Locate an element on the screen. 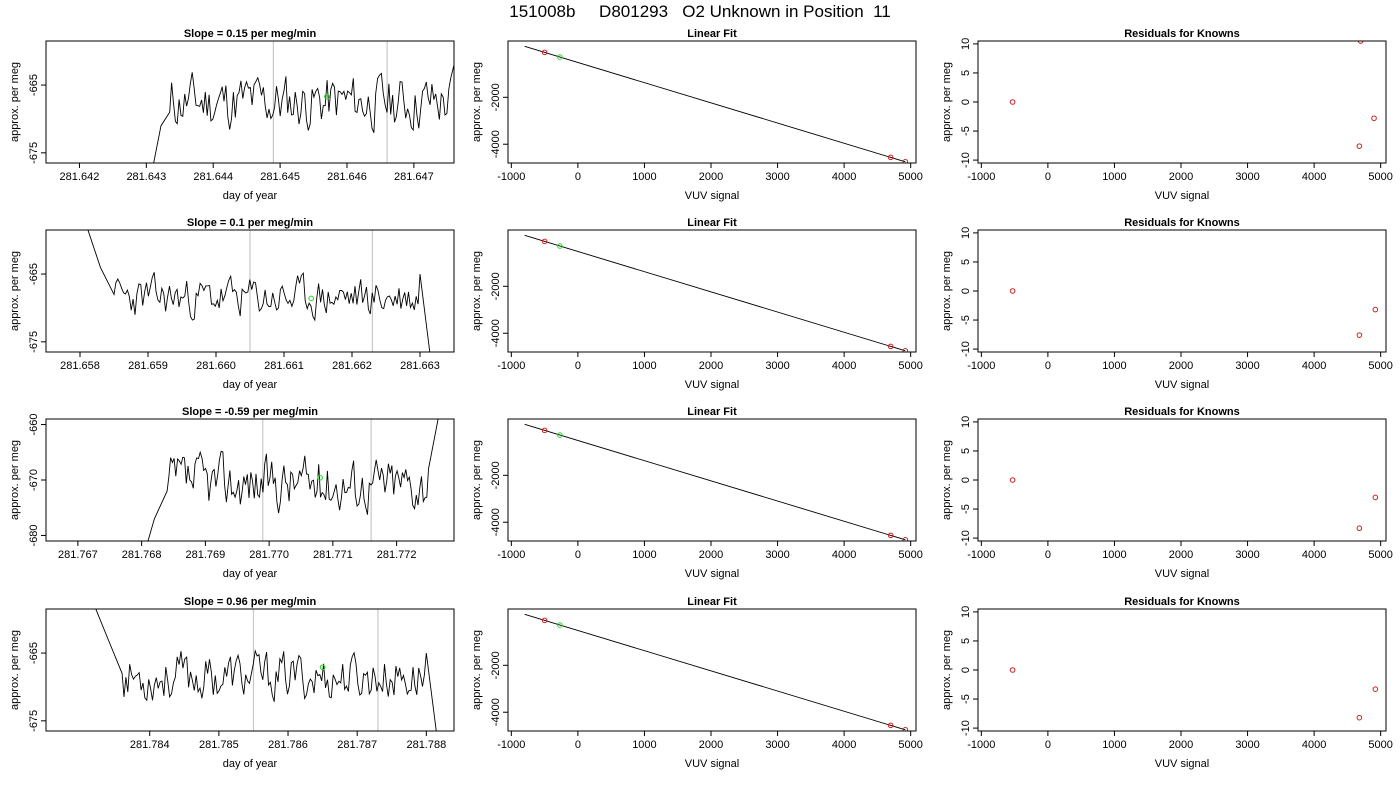 This screenshot has width=1400, height=800. y-tick-label: 5 is located at coordinates (966, 451).